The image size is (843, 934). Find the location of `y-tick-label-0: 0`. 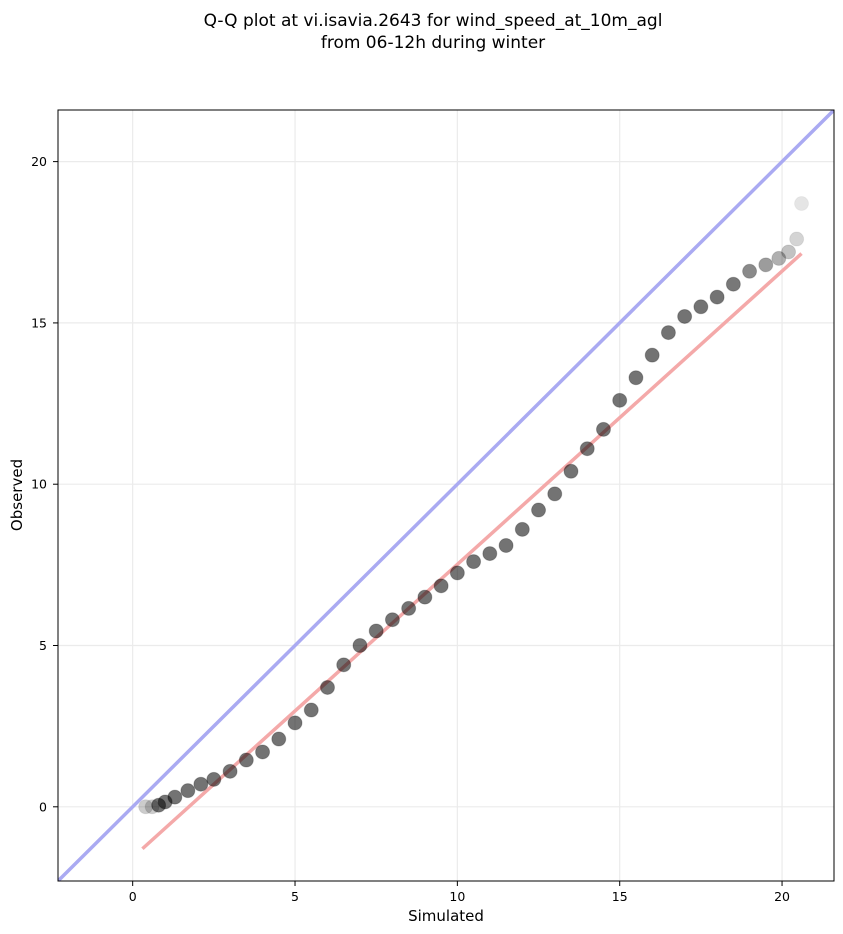

y-tick-label-0: 0 is located at coordinates (43, 806).